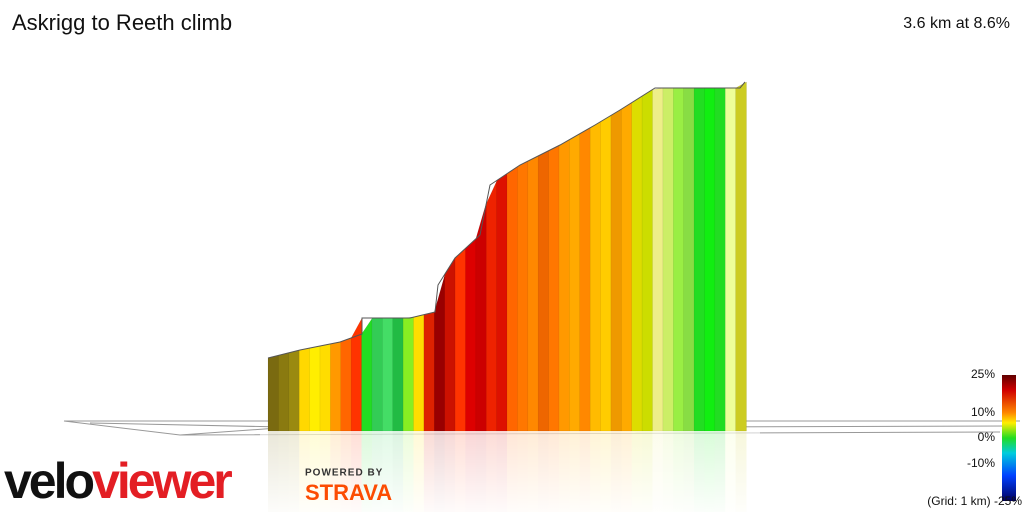  Describe the element at coordinates (981, 463) in the screenshot. I see `legend-label: -10%` at that location.